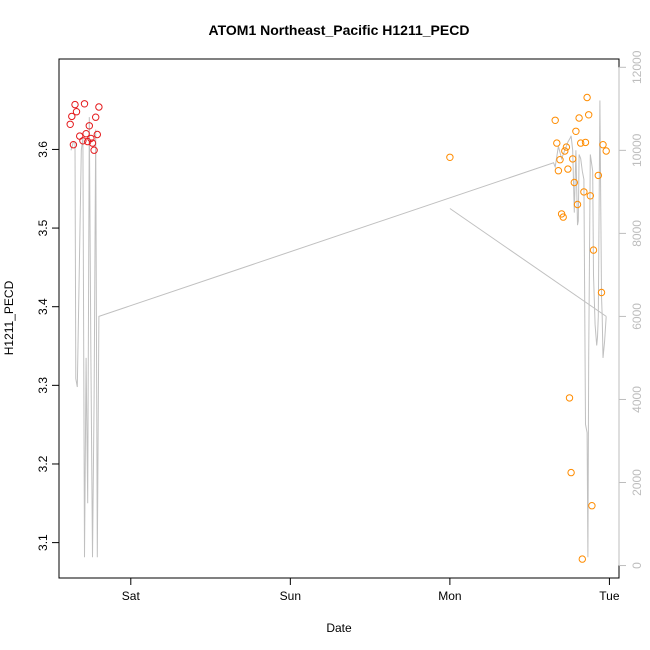  Describe the element at coordinates (637, 150) in the screenshot. I see `right-tick-label: 10000` at that location.